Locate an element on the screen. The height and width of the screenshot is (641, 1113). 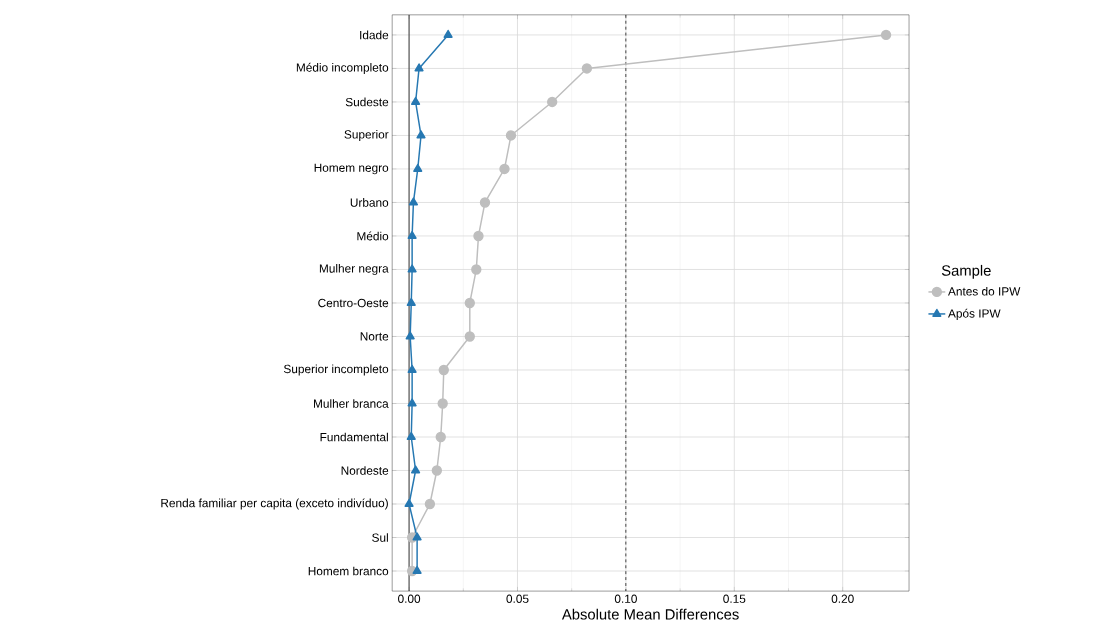
x-tick-label: 0.20 is located at coordinates (842, 599).